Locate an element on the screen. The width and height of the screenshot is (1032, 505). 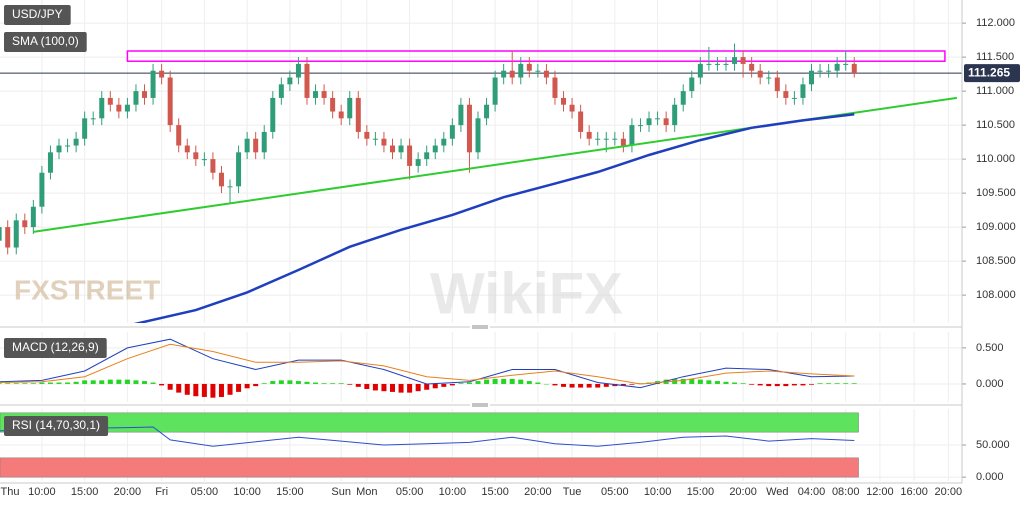
indicator-label: USD/JPY is located at coordinates (37, 15).